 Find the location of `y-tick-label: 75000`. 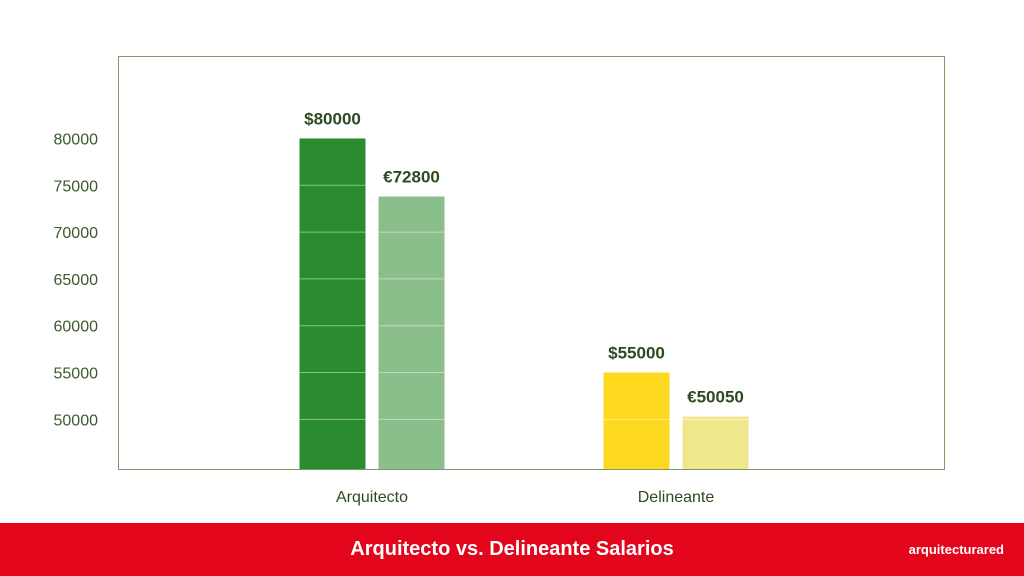

y-tick-label: 75000 is located at coordinates (76, 186).